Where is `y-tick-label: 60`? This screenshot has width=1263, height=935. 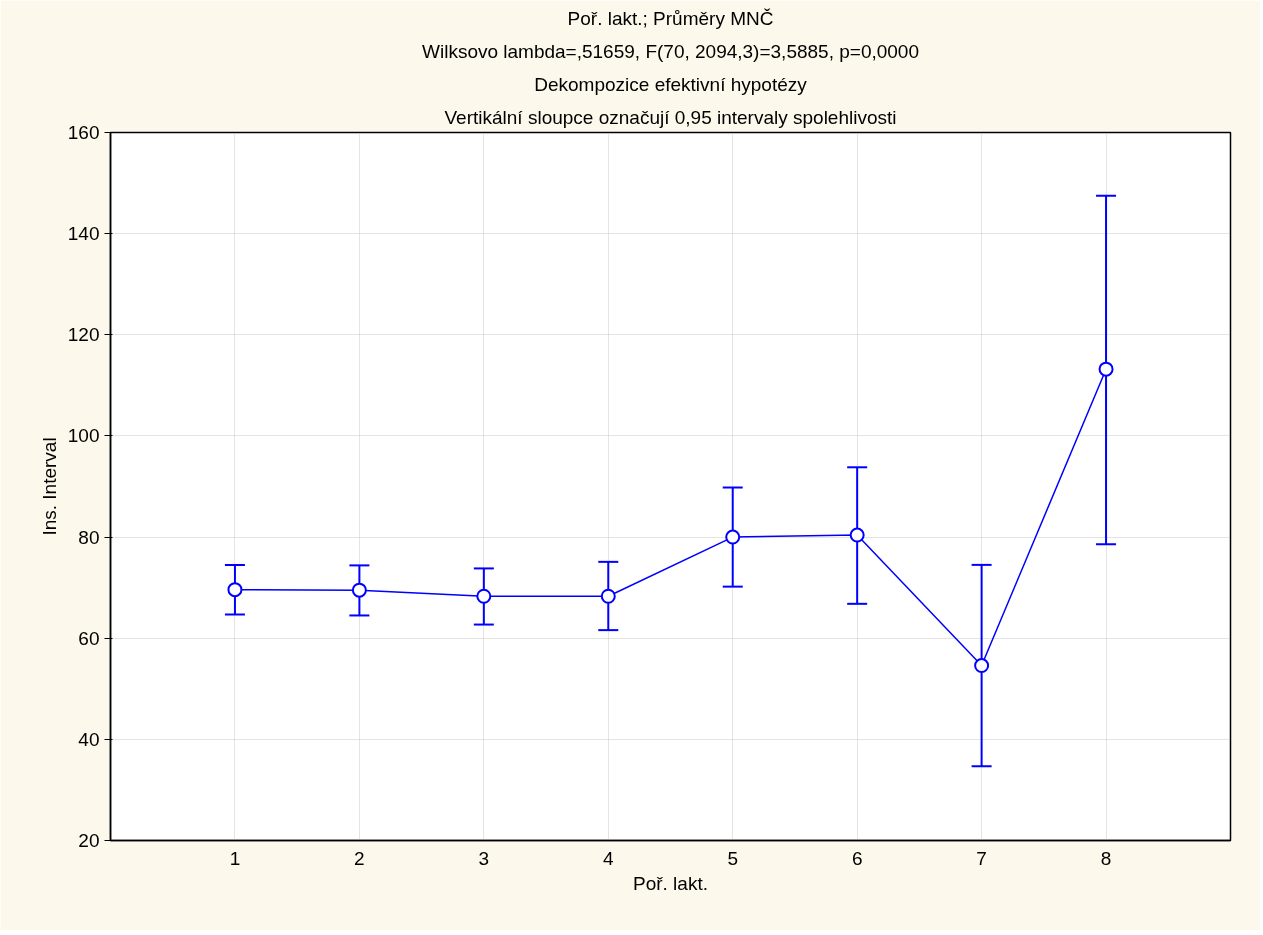
y-tick-label: 60 is located at coordinates (89, 638).